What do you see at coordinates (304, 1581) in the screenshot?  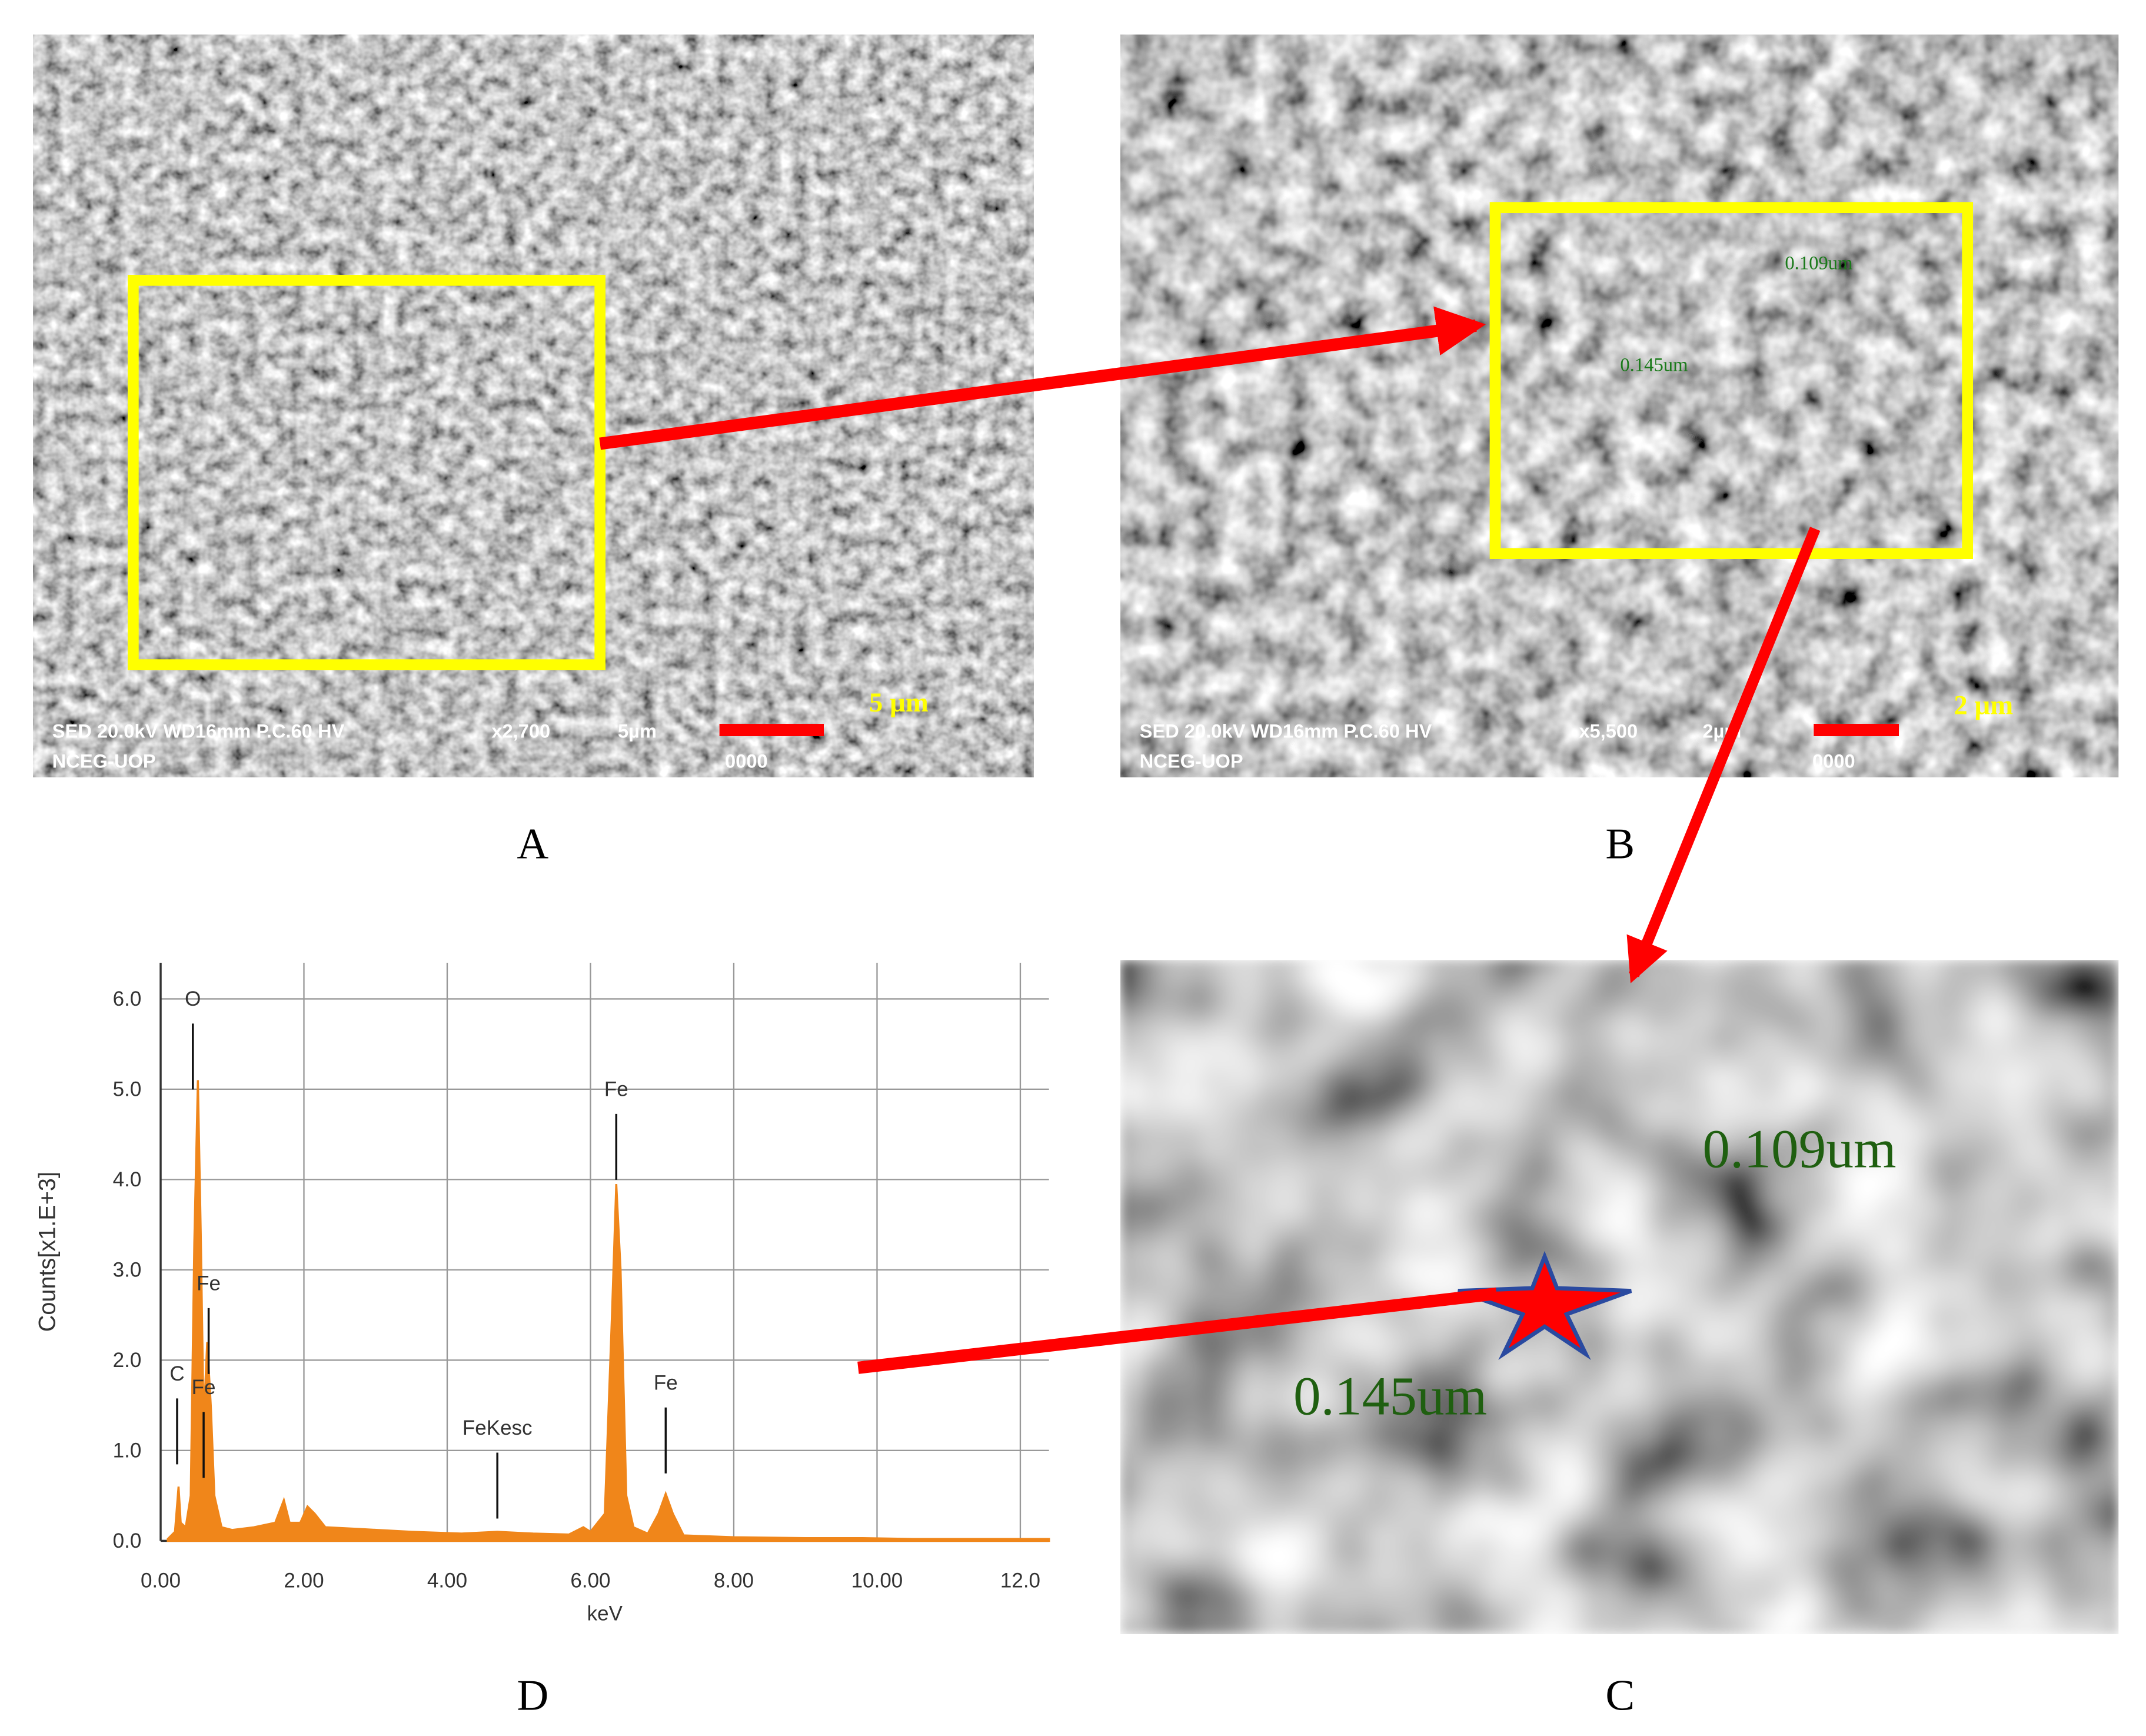 I see `x-tick-label: 2.00` at bounding box center [304, 1581].